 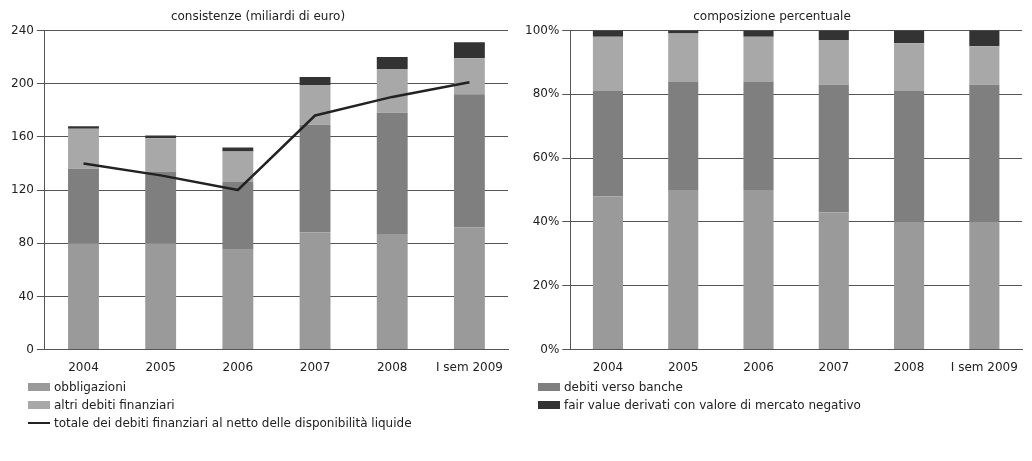 I want to click on y-tick-label: 120, so click(x=22, y=189).